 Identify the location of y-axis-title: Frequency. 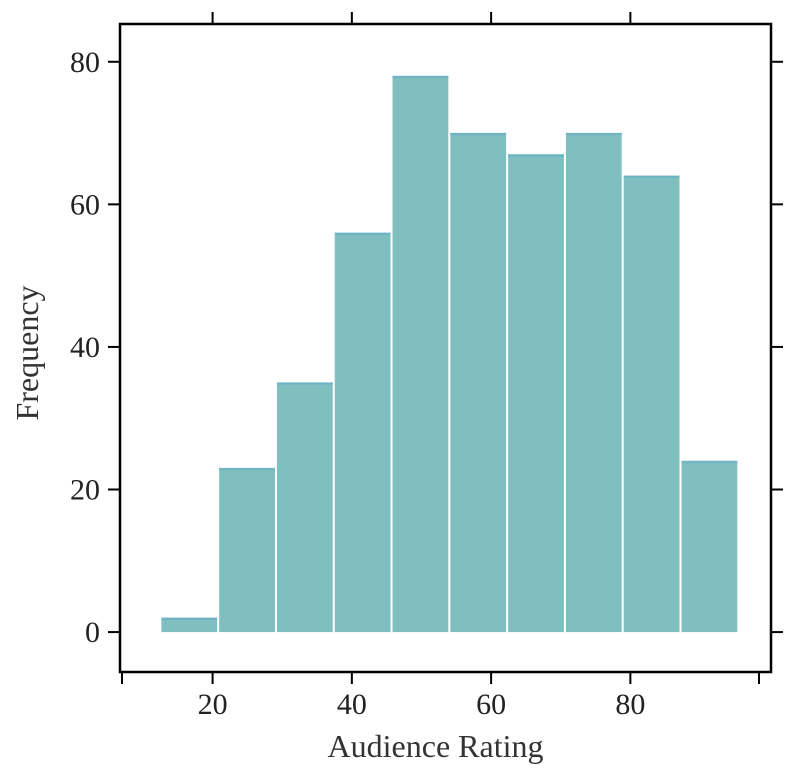
(27, 352).